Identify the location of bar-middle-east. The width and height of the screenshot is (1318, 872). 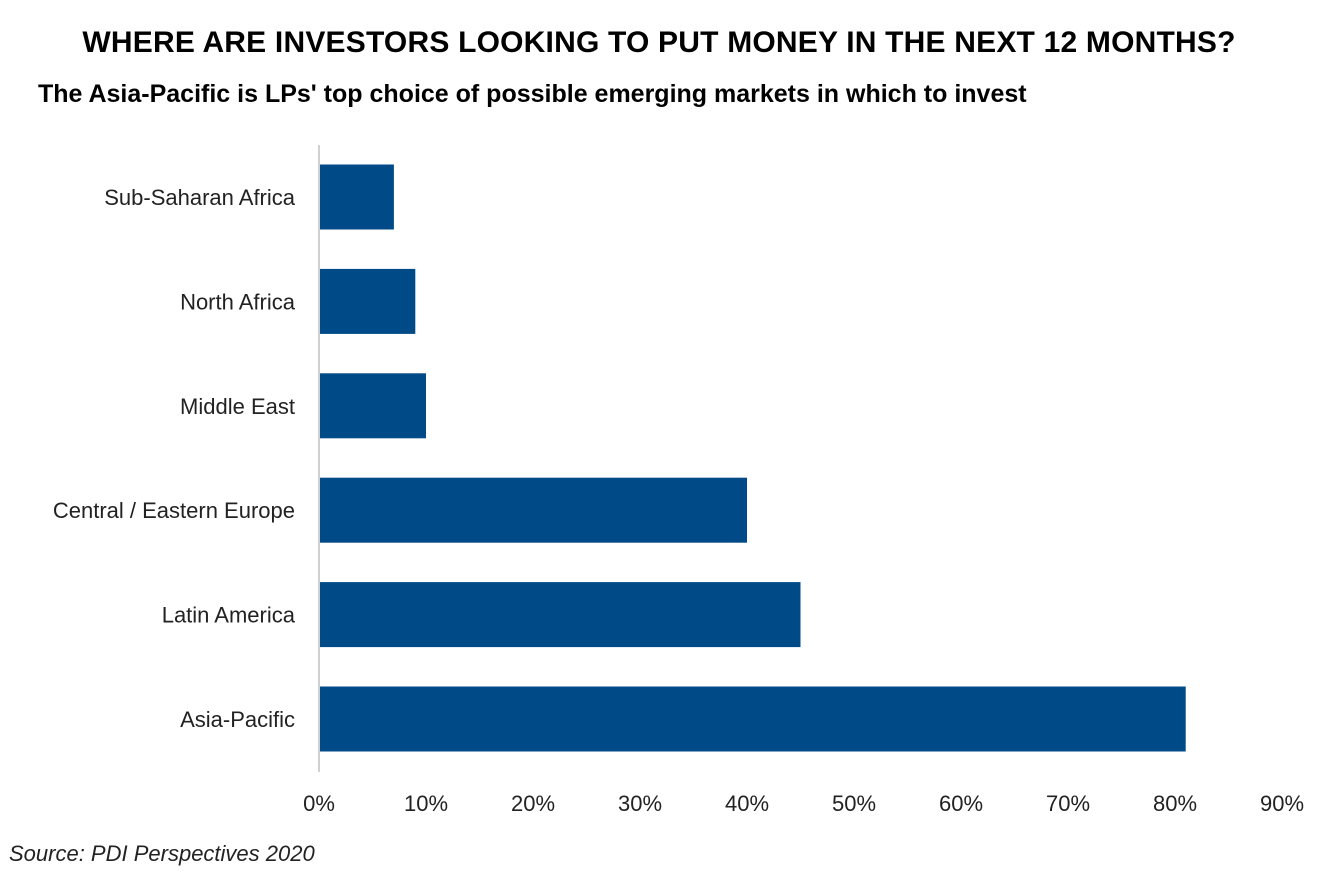
(373, 406).